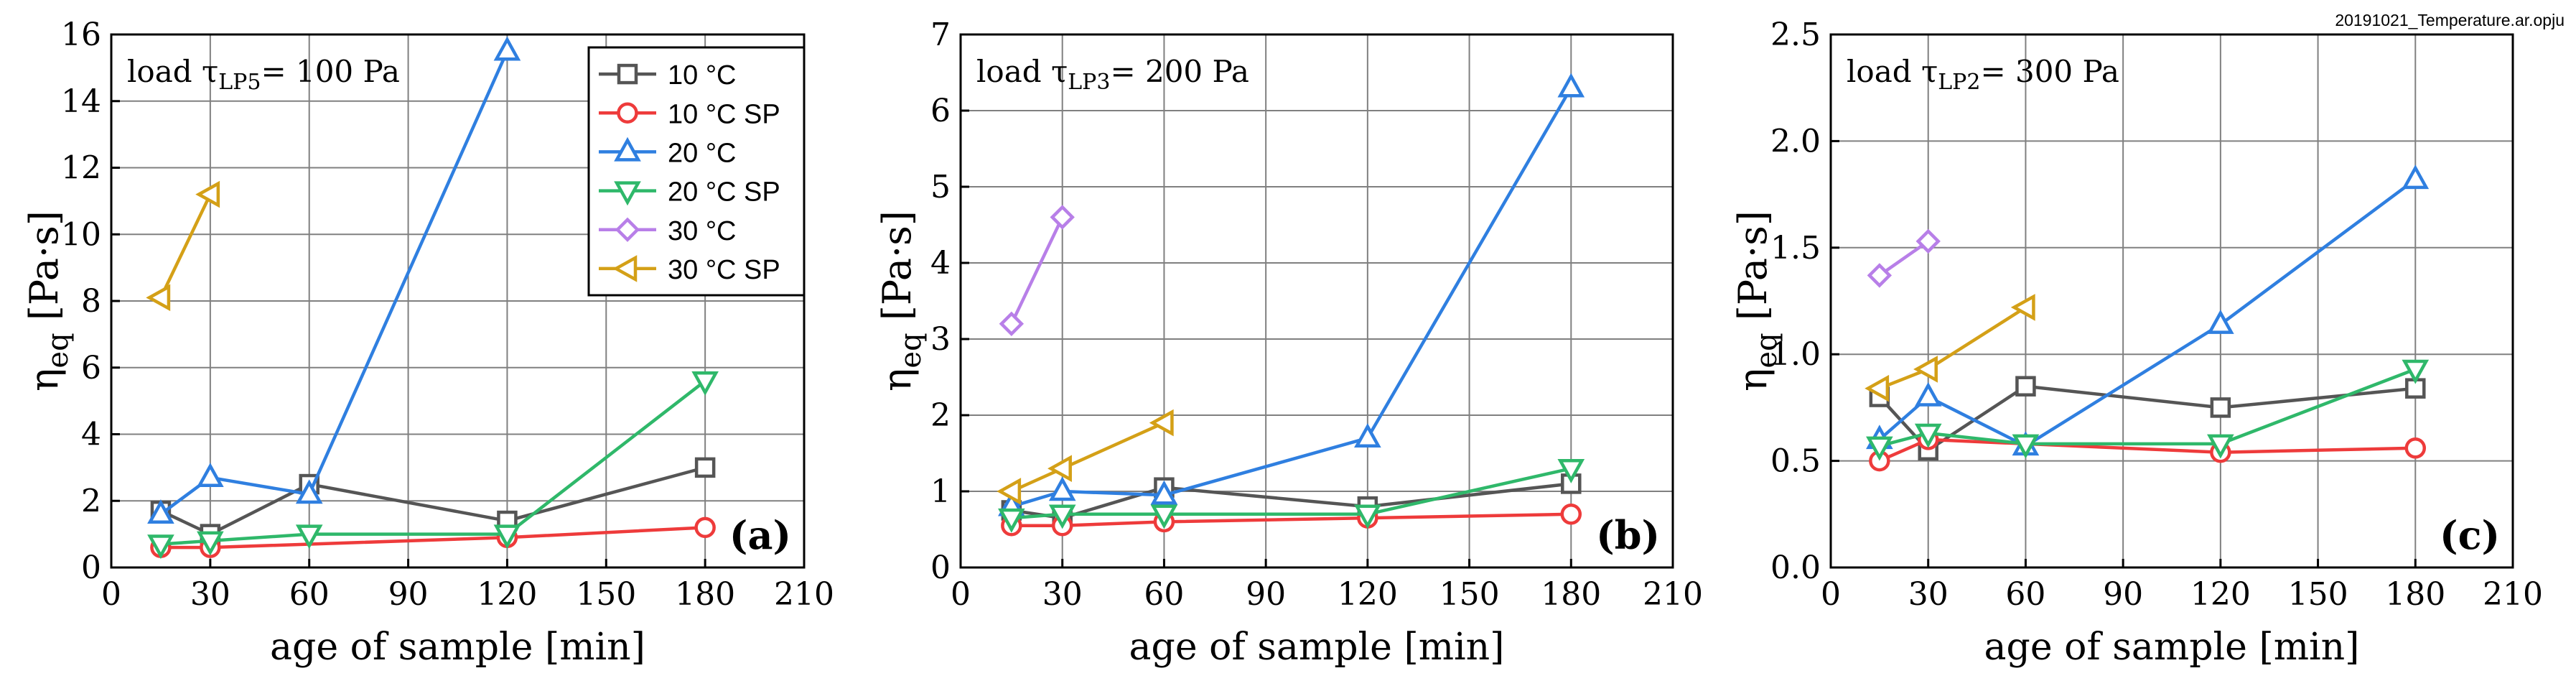 The width and height of the screenshot is (2576, 686). I want to click on y-tick-label: 0.5, so click(1795, 461).